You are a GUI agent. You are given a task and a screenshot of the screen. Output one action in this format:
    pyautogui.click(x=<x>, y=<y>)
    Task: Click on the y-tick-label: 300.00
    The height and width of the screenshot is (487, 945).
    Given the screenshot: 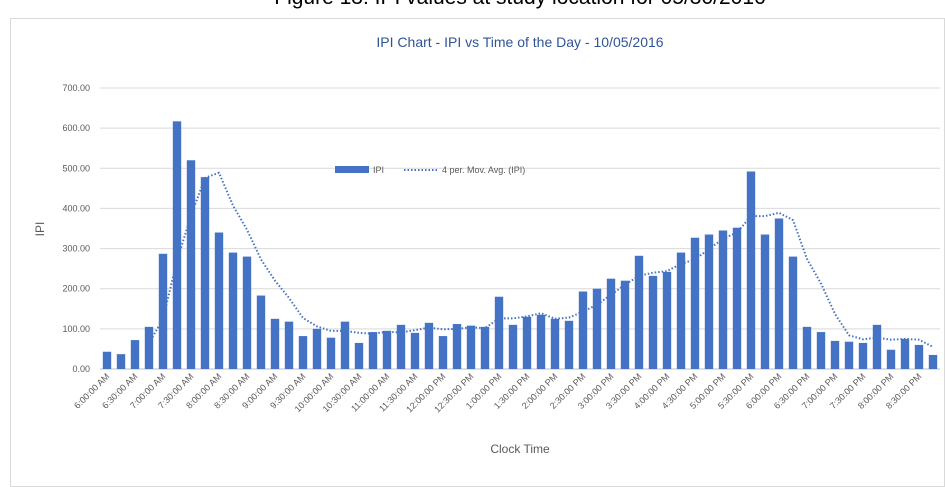 What is the action you would take?
    pyautogui.click(x=76, y=249)
    